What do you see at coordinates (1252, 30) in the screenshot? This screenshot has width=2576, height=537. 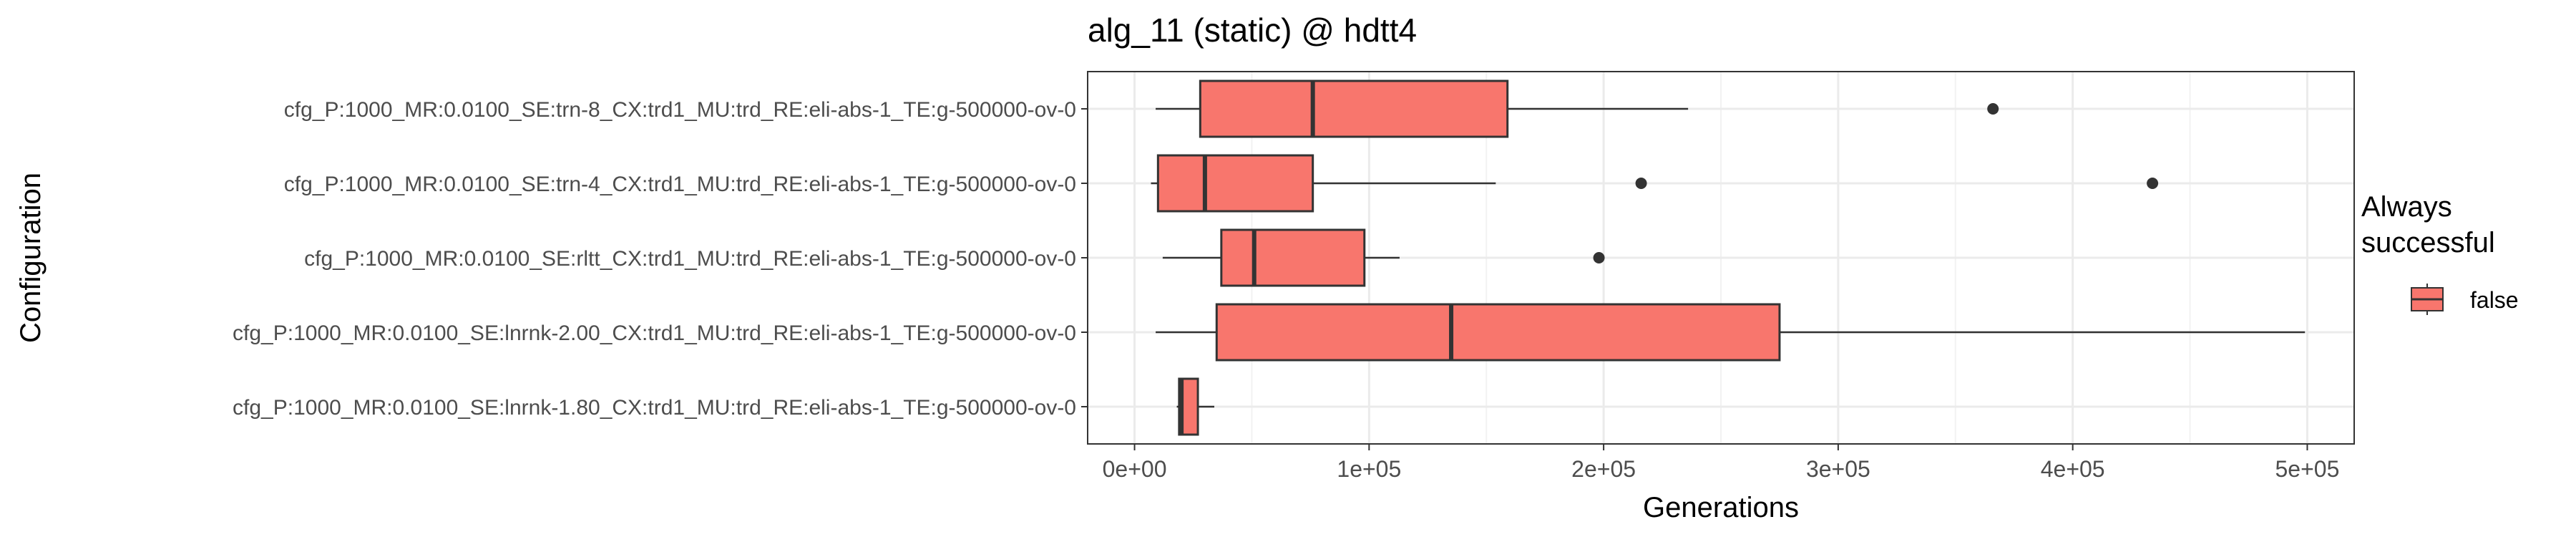 I see `chart-title: alg_11 (static) @ hdtt4` at bounding box center [1252, 30].